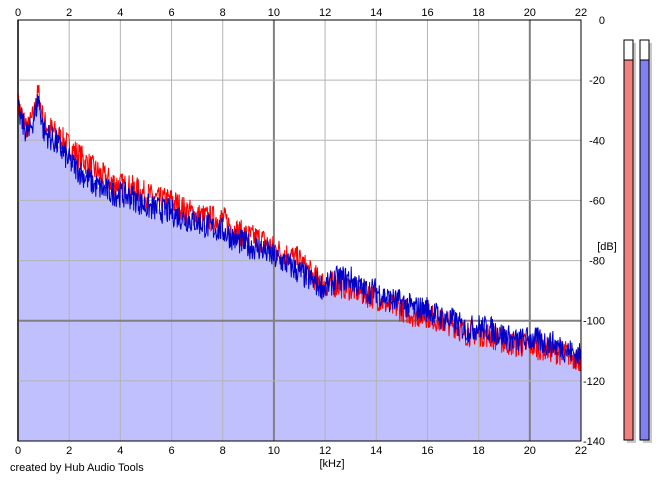 This screenshot has height=481, width=664. What do you see at coordinates (18, 451) in the screenshot?
I see `x-tick-label-bottom: 0` at bounding box center [18, 451].